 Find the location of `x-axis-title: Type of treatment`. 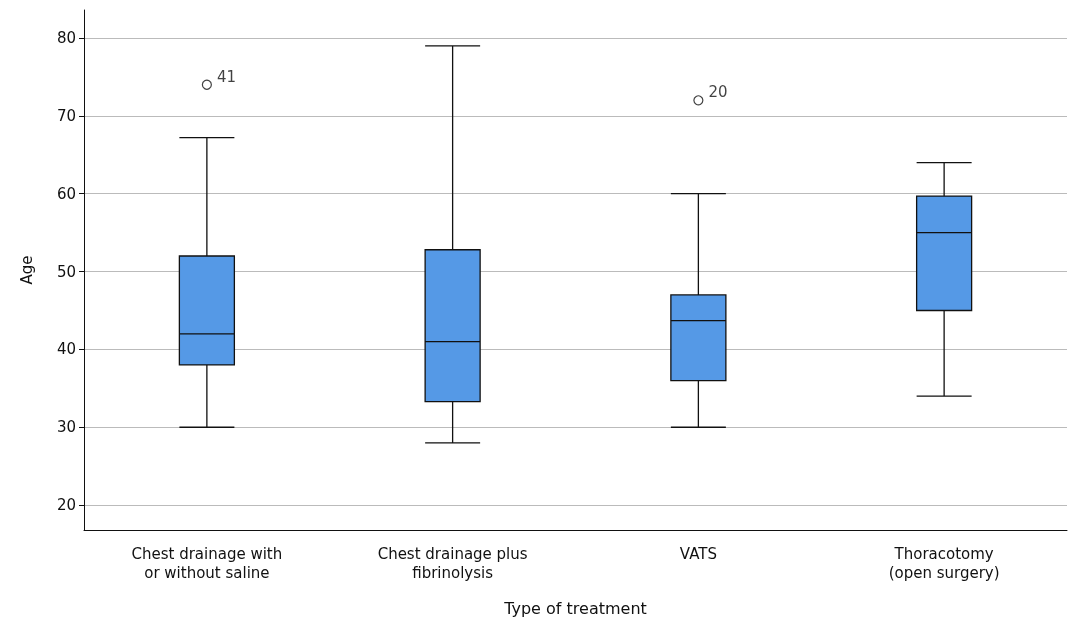

x-axis-title: Type of treatment is located at coordinates (575, 608).